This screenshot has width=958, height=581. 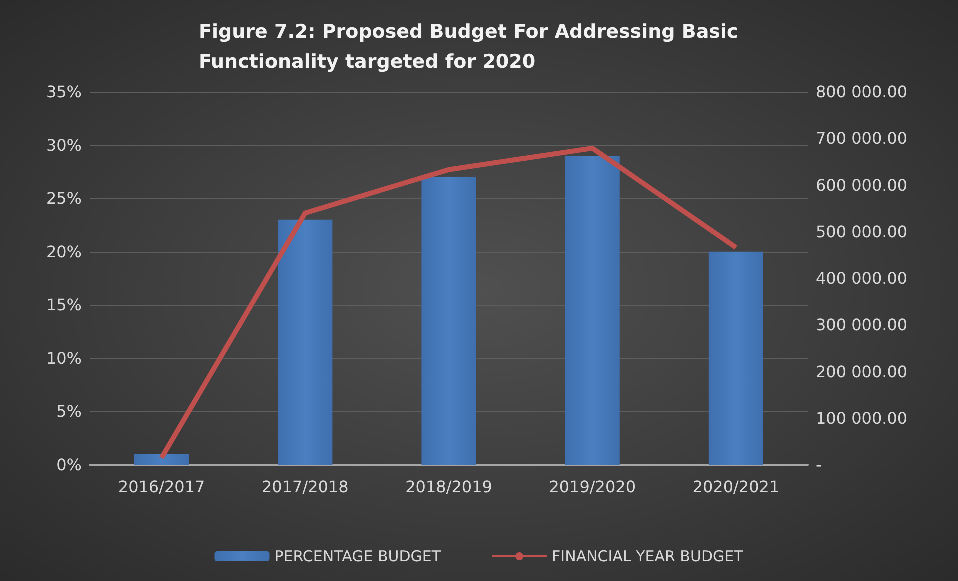 What do you see at coordinates (64, 198) in the screenshot?
I see `y-tick-label: 25%` at bounding box center [64, 198].